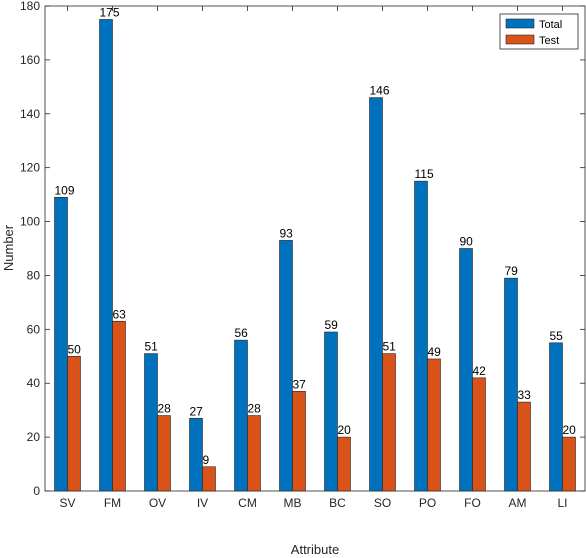  I want to click on y-tick-label: 20, so click(34, 437).